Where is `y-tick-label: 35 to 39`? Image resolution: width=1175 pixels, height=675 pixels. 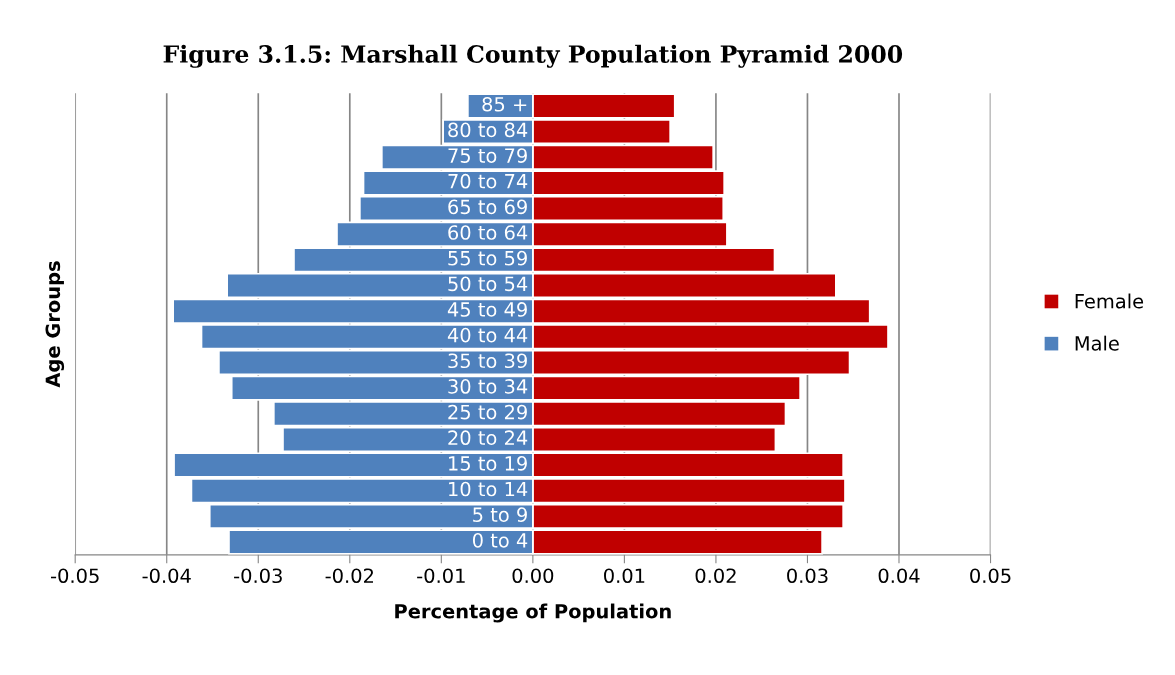 y-tick-label: 35 to 39 is located at coordinates (487, 361).